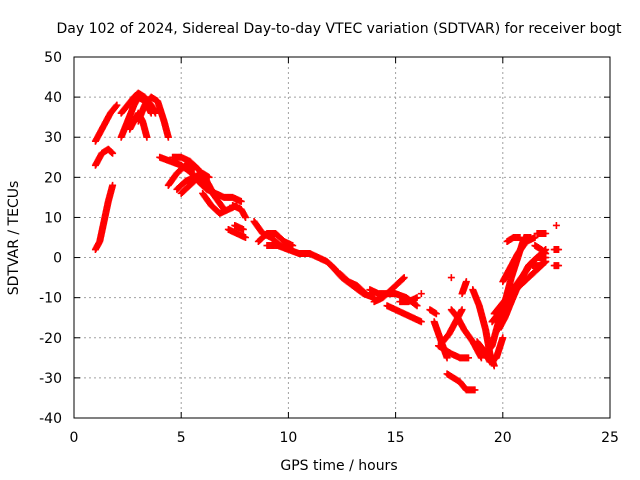 The image size is (640, 480). I want to click on y-tick-label: 0, so click(57, 259).